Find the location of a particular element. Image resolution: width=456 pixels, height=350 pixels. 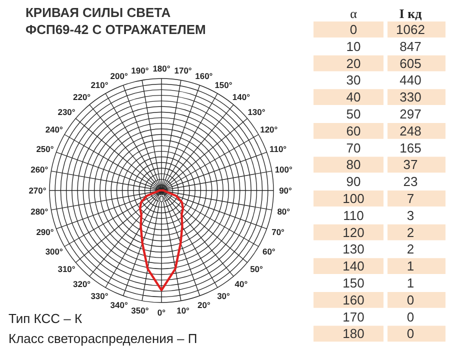

spoke-label: 100° is located at coordinates (284, 169).